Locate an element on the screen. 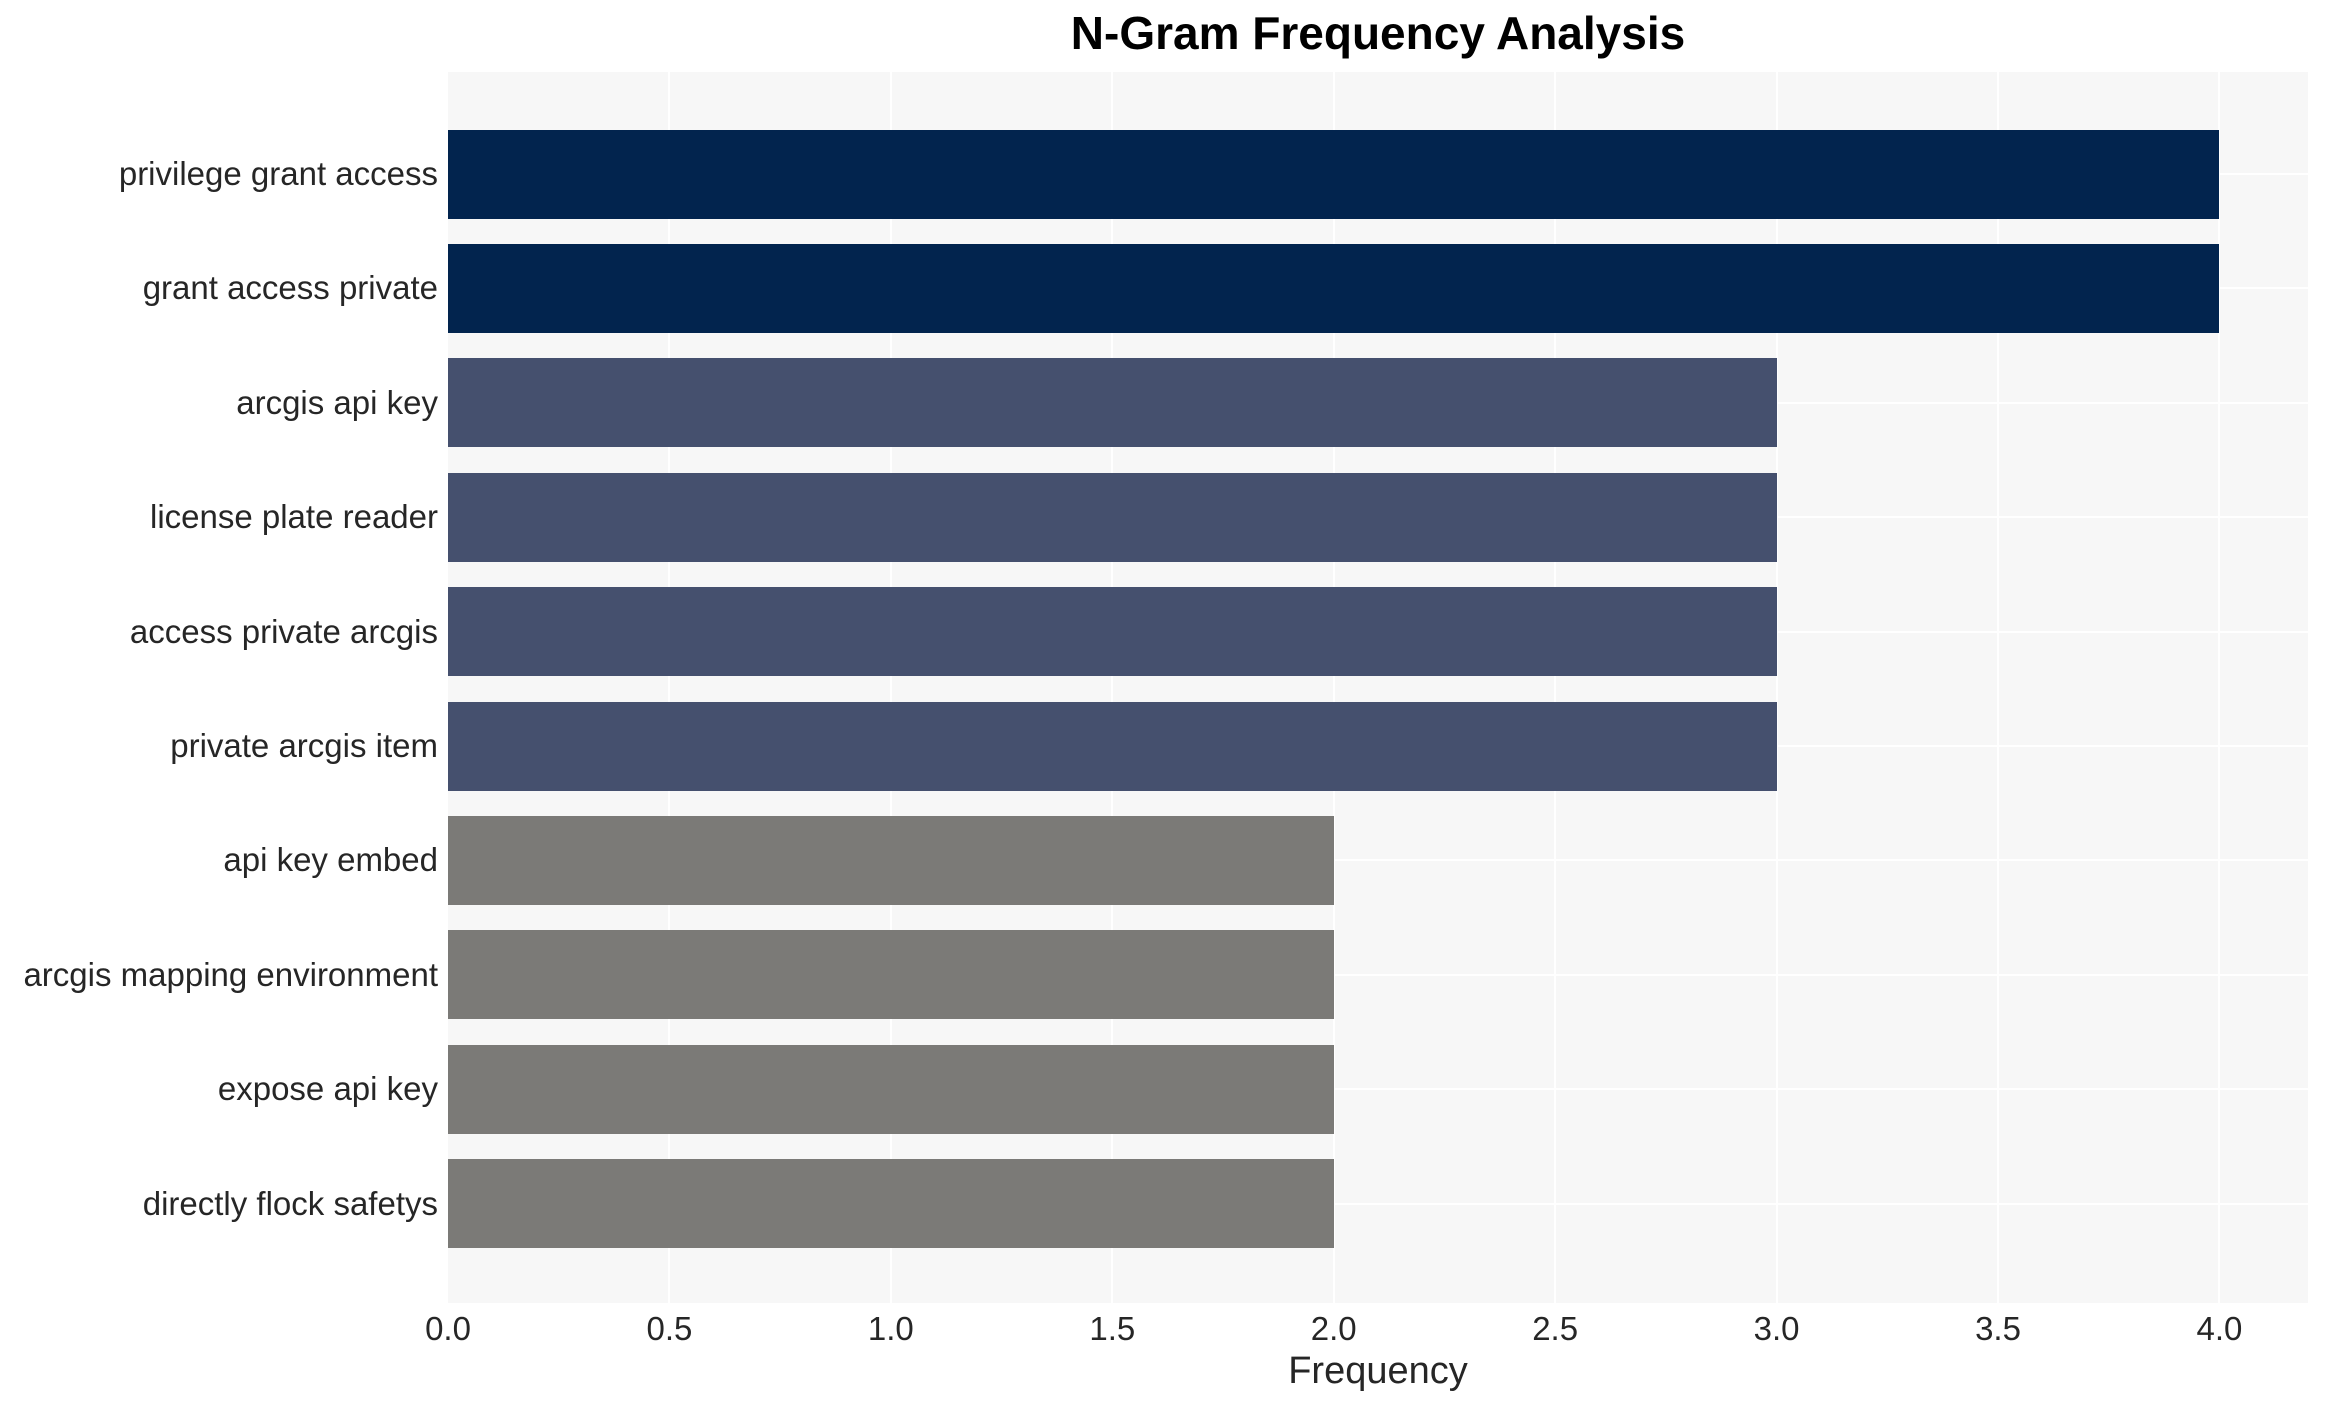 Image resolution: width=2328 pixels, height=1402 pixels. chart-title: N-Gram Frequency Analysis is located at coordinates (1378, 33).